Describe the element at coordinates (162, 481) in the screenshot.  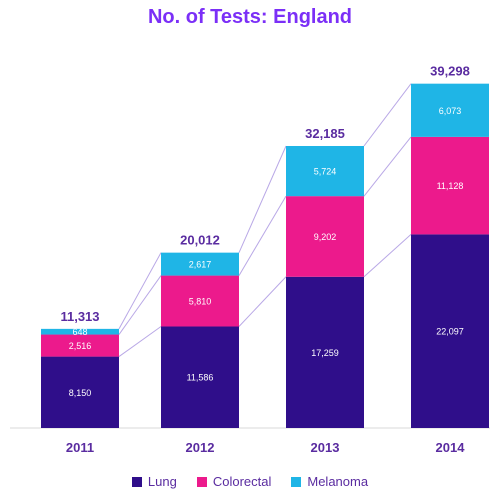
I see `legend-label-lung: Lung` at that location.